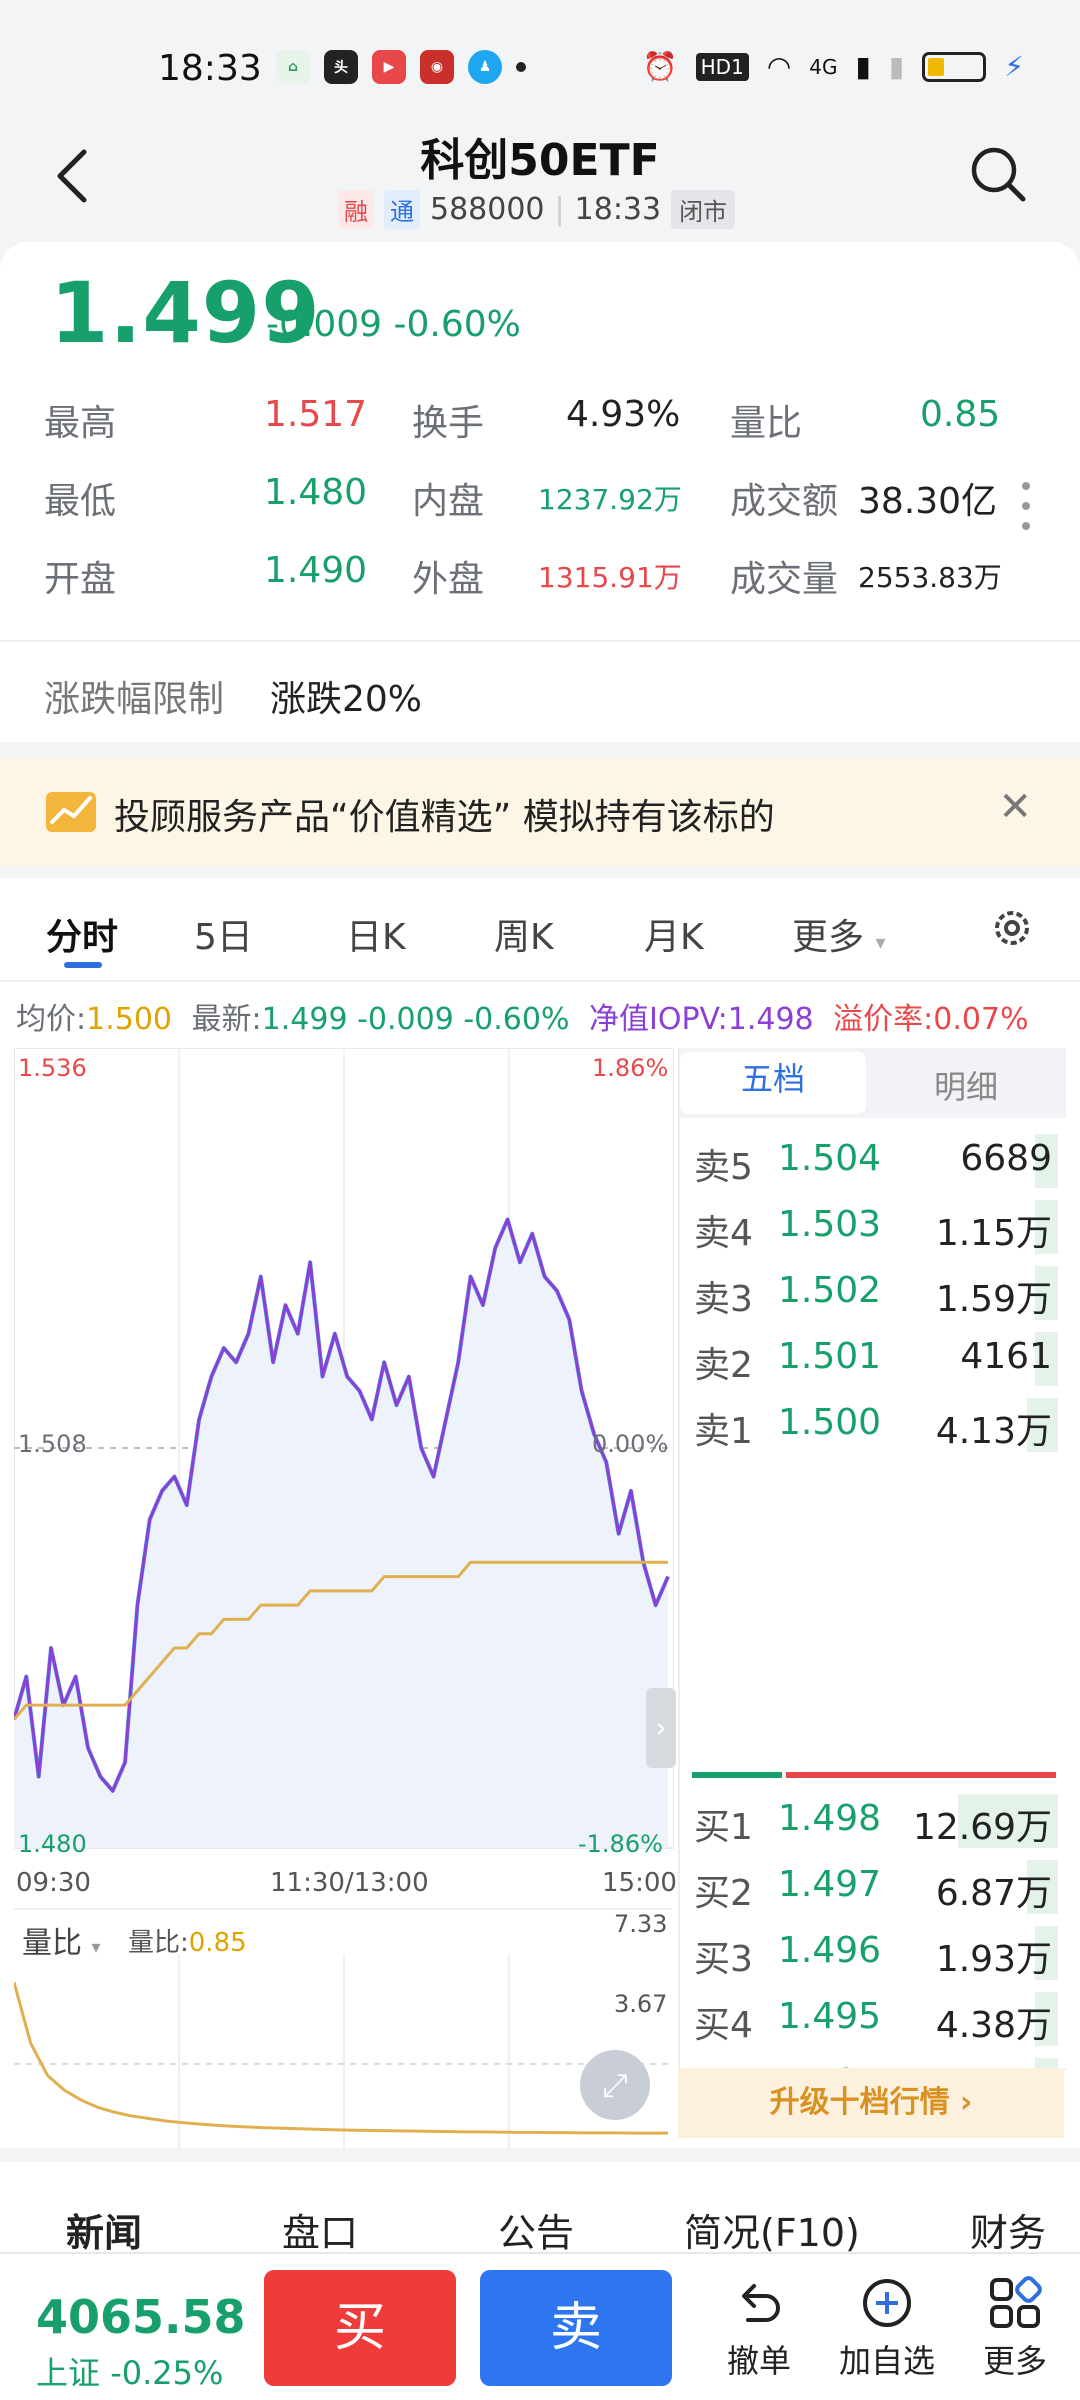 The width and height of the screenshot is (1080, 2400). I want to click on bid-level-row: 买2 1.497 6.87万, so click(873, 1887).